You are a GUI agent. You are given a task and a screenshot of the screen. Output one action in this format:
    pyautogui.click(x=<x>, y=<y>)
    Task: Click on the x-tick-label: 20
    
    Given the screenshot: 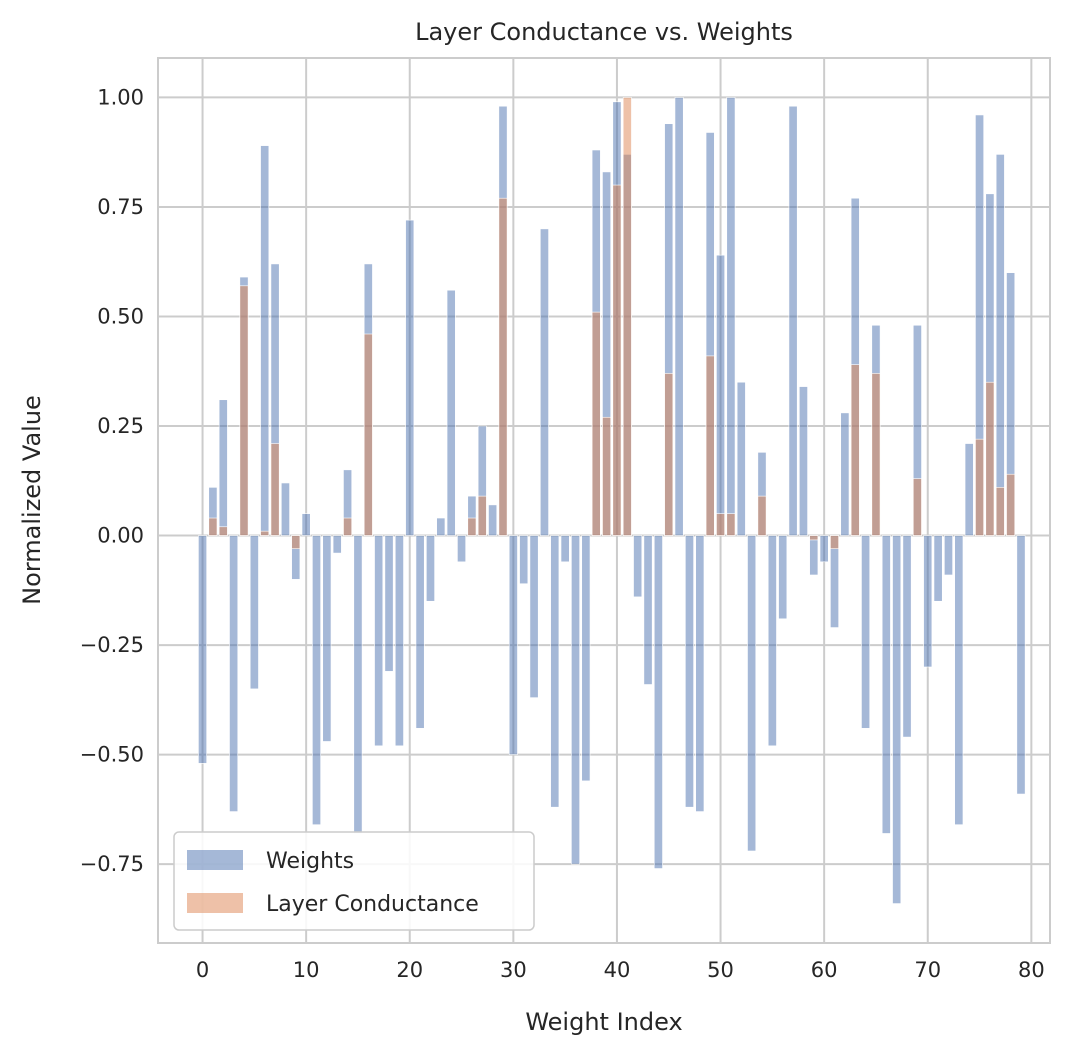 What is the action you would take?
    pyautogui.click(x=409, y=970)
    